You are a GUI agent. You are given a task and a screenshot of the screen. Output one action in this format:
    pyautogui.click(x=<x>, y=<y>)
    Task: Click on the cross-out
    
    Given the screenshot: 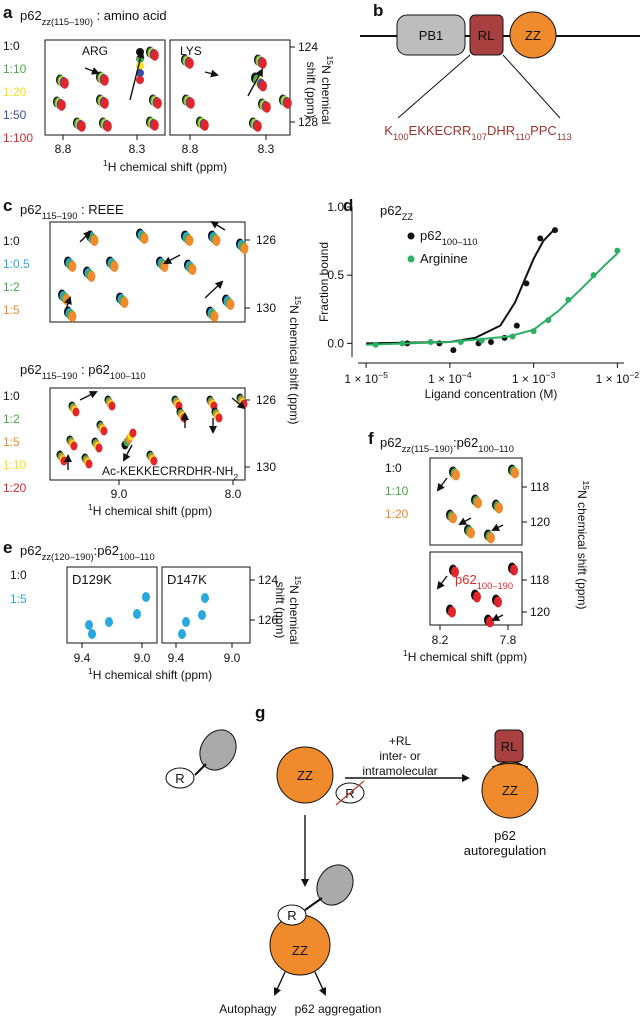 What is the action you would take?
    pyautogui.click(x=350, y=793)
    